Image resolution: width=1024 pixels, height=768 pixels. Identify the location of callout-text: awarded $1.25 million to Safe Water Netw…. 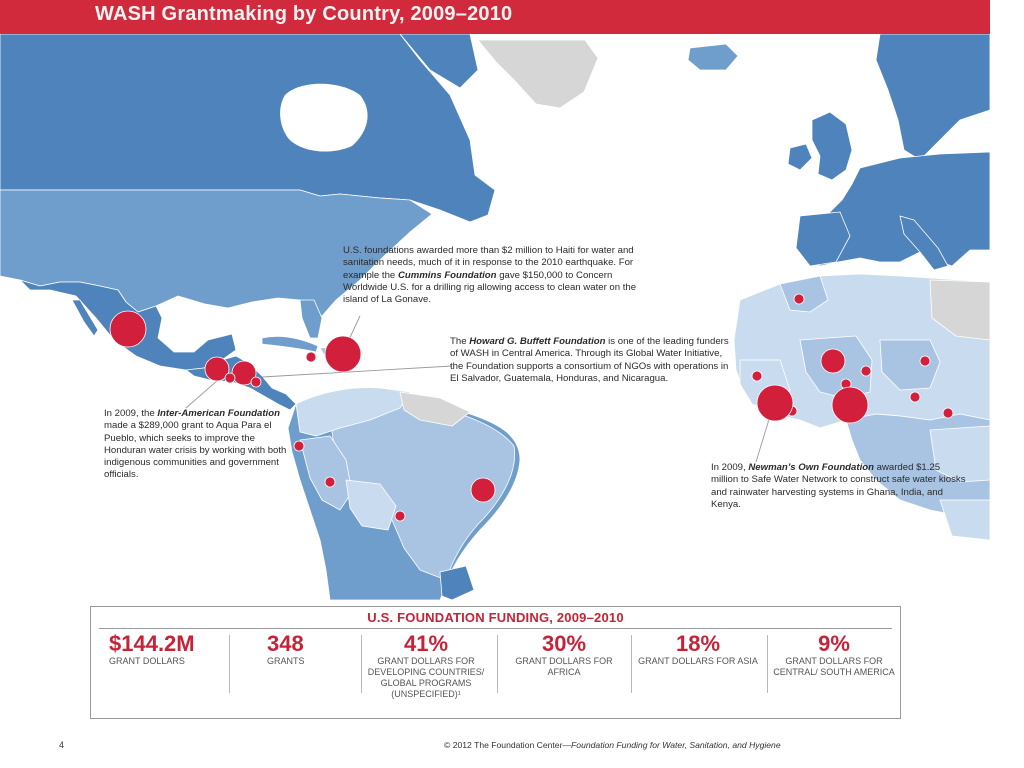
(838, 486).